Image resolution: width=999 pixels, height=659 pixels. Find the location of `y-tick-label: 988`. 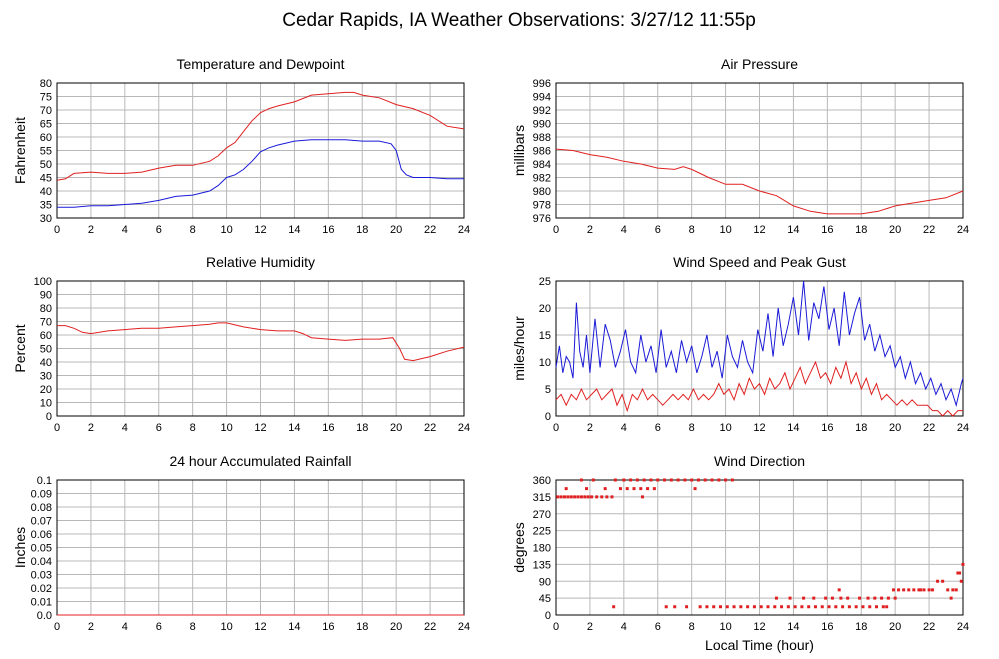

y-tick-label: 988 is located at coordinates (542, 138).